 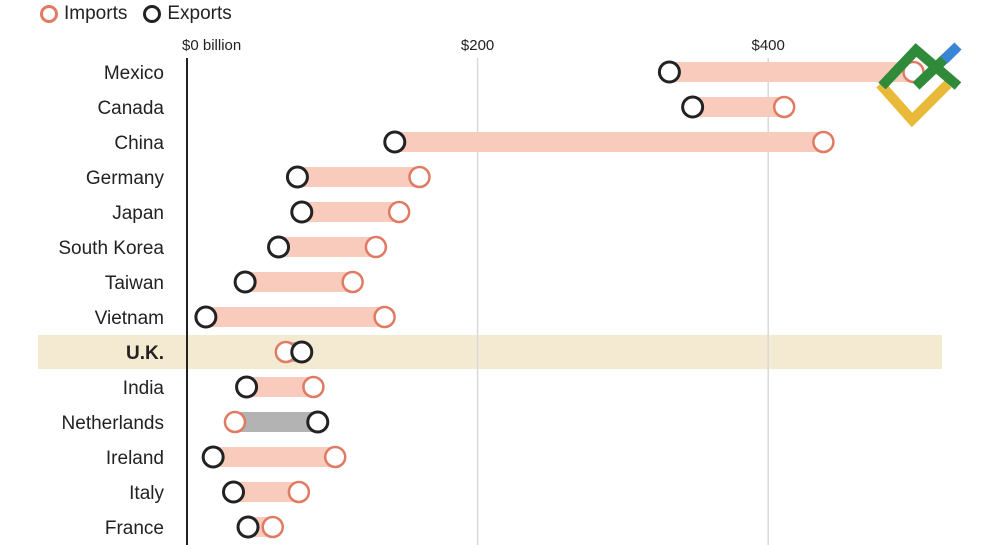 What do you see at coordinates (111, 248) in the screenshot?
I see `category-label: South Korea` at bounding box center [111, 248].